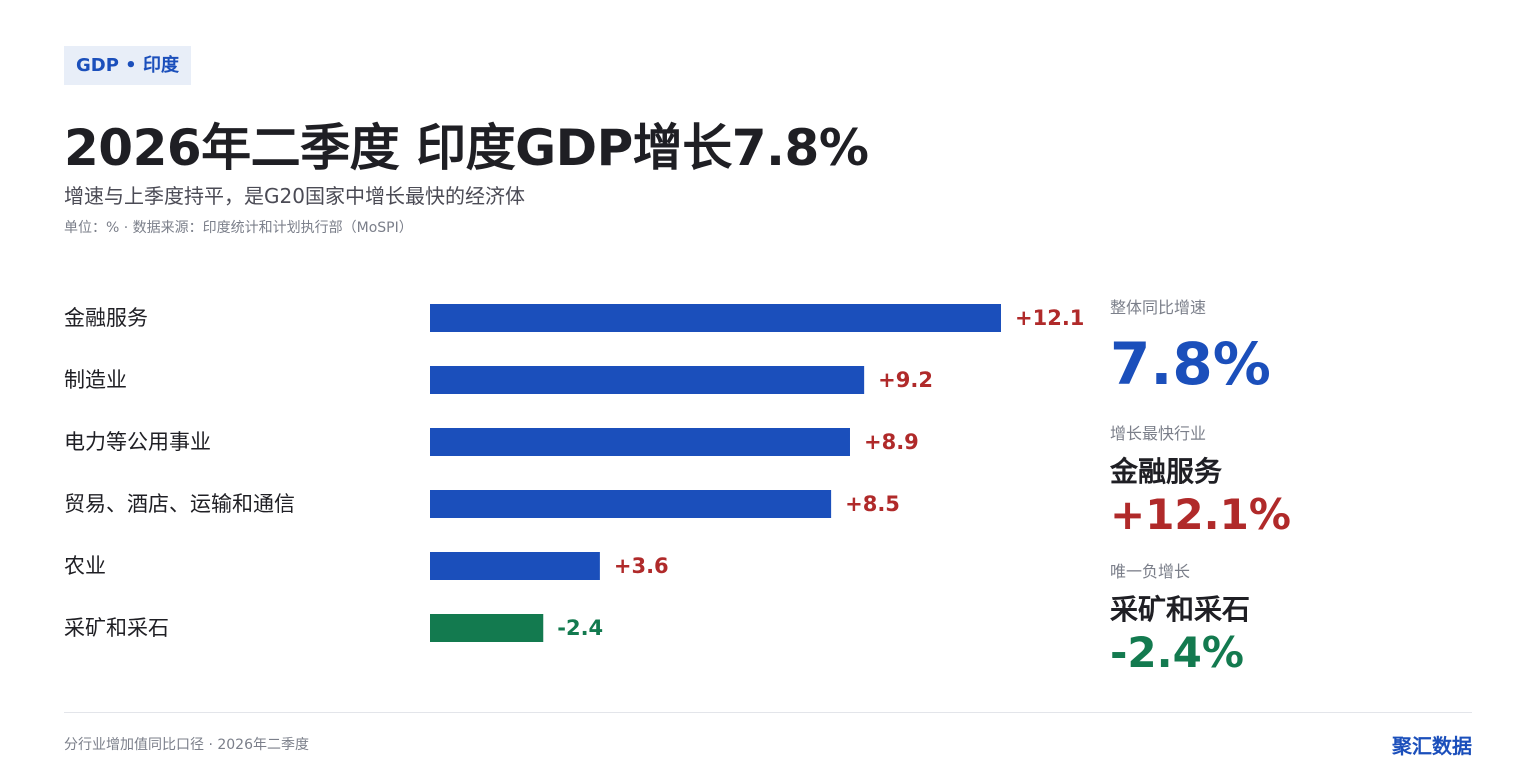 The height and width of the screenshot is (768, 1536). What do you see at coordinates (466, 148) in the screenshot?
I see `page-title: 2026年二季度 印度GDP增长7.8%` at bounding box center [466, 148].